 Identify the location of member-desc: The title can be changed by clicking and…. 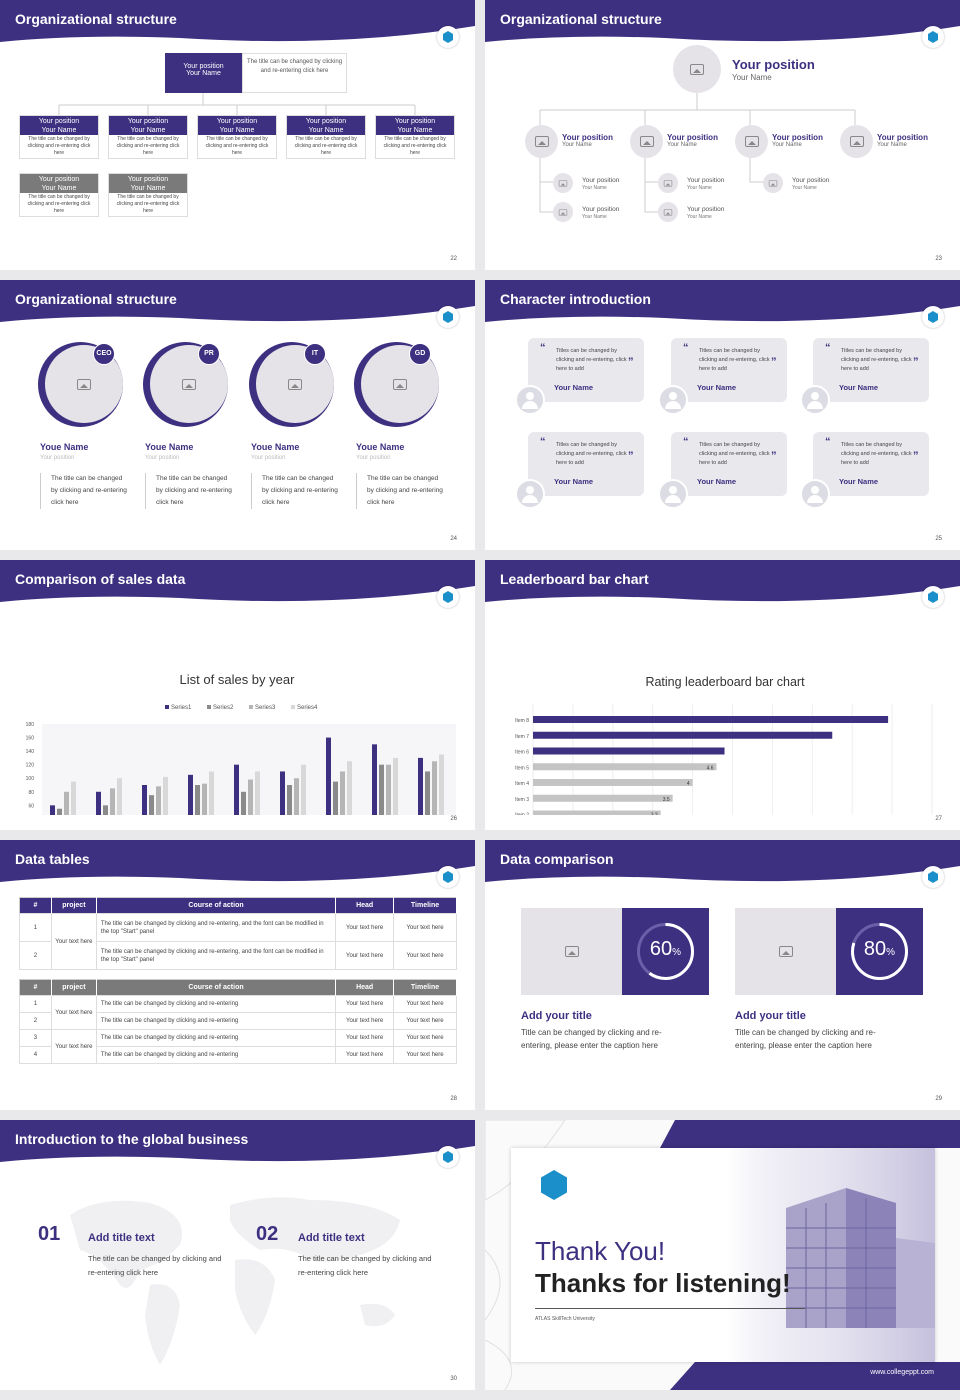
(84, 491).